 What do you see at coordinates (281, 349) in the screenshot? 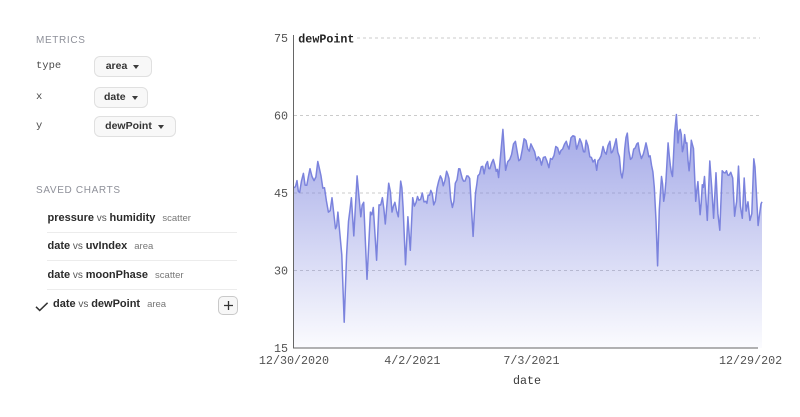
I see `svg-text: 15` at bounding box center [281, 349].